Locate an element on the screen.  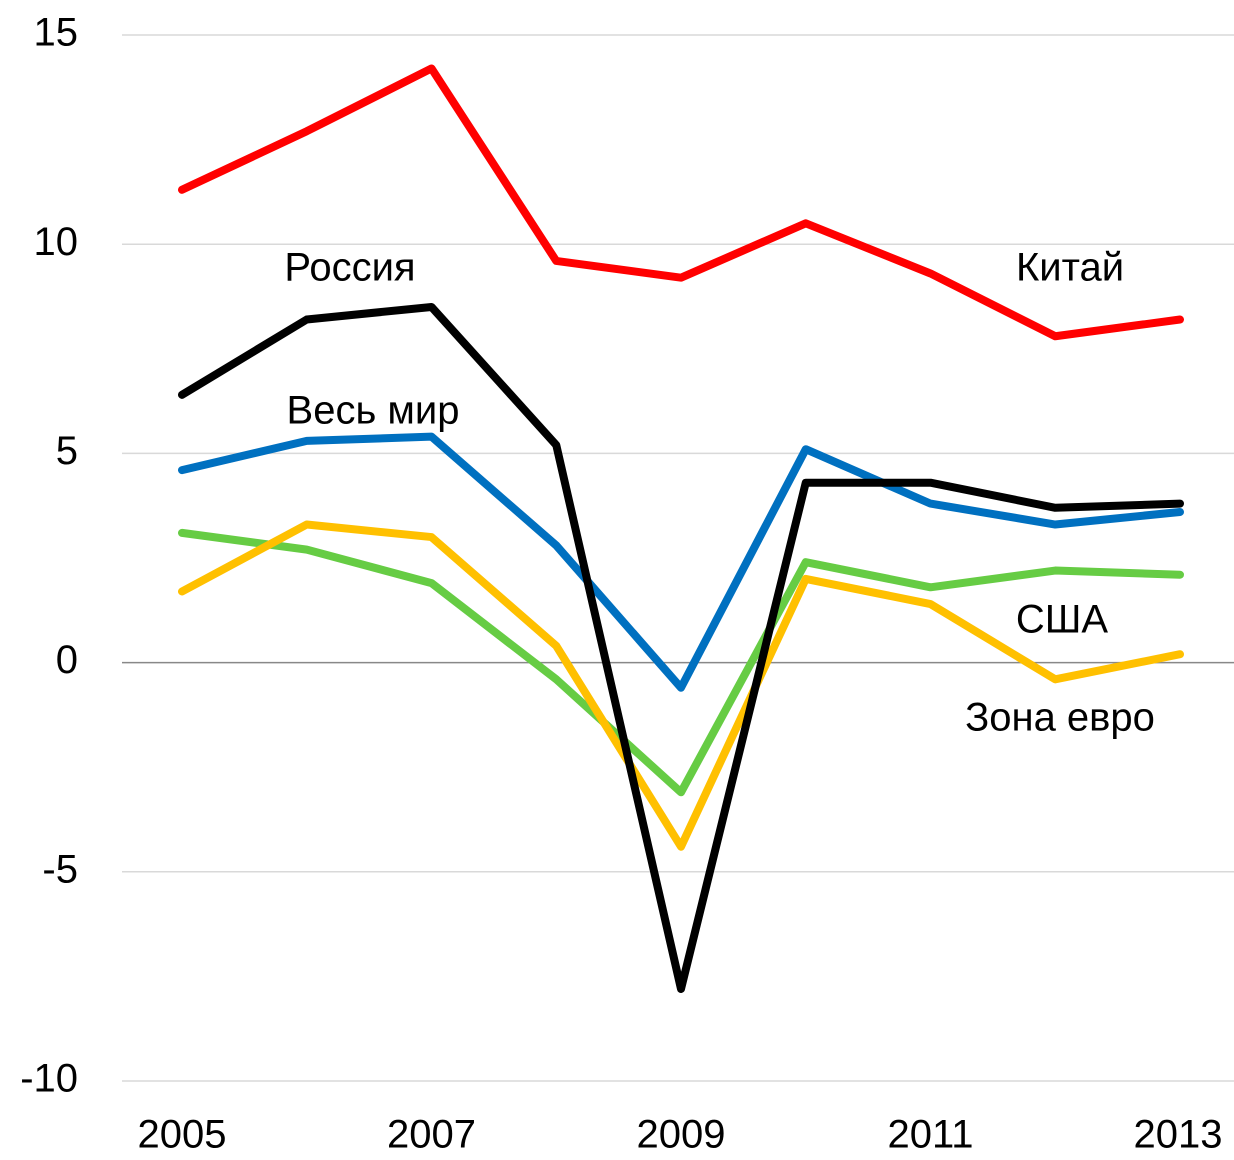
x-tick-label: 2011 is located at coordinates (930, 1135).